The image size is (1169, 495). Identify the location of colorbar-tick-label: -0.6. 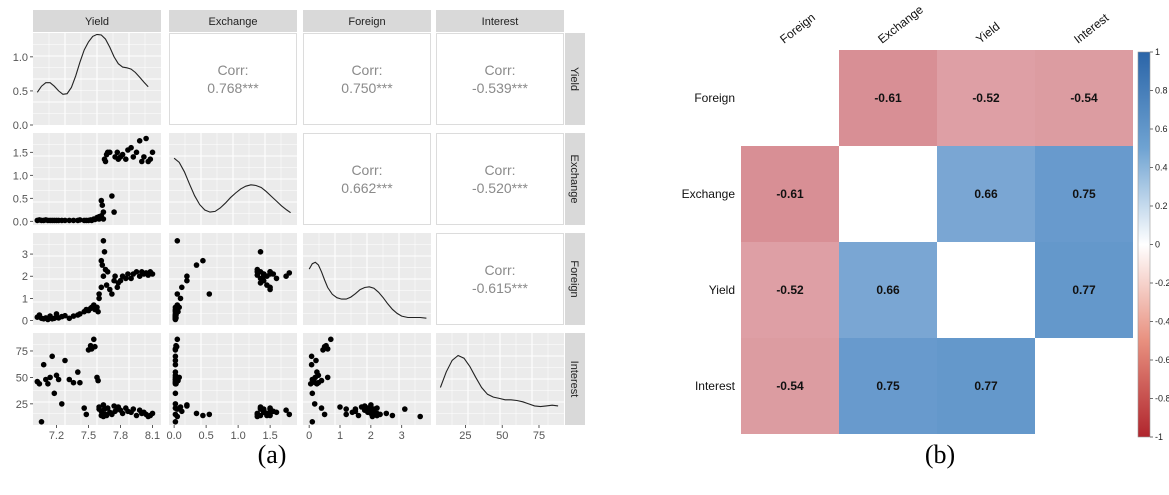
(1162, 360).